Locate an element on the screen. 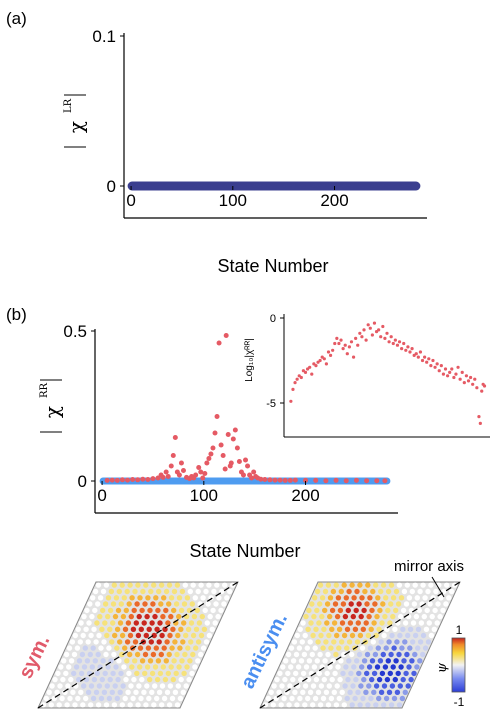  y-tick-label: 0 is located at coordinates (82, 481).